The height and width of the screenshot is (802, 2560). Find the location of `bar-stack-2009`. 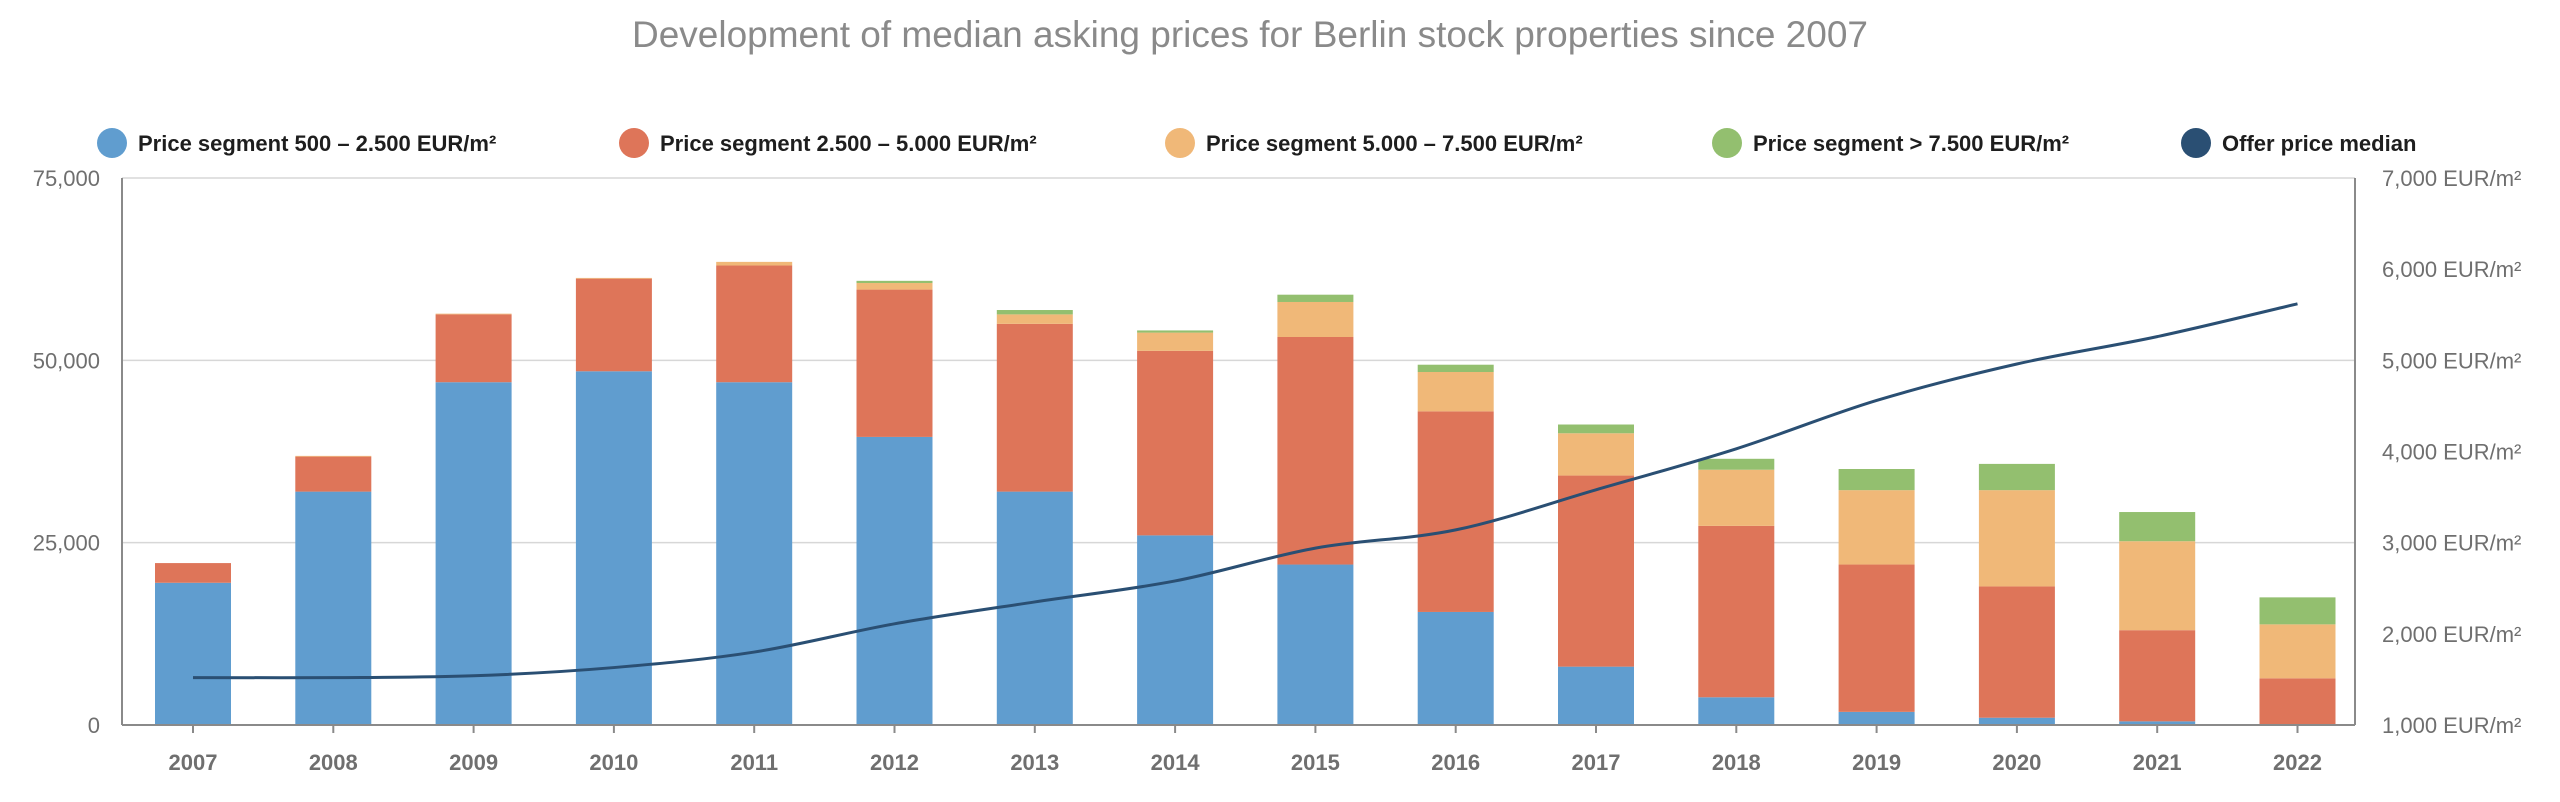

bar-stack-2009 is located at coordinates (473, 519).